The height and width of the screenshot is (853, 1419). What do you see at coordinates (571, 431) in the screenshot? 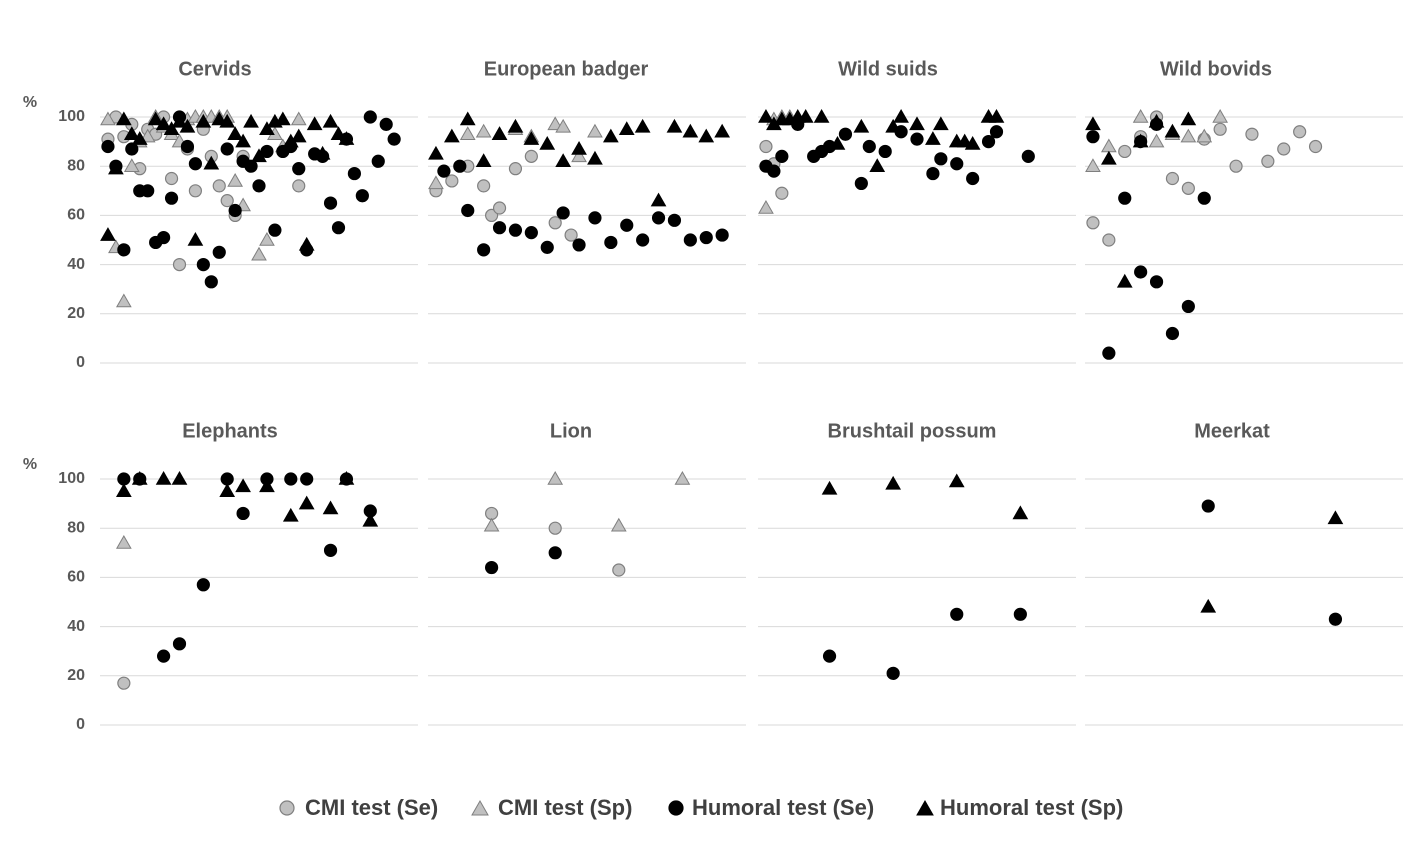
I see `panel-title: Lion` at bounding box center [571, 431].